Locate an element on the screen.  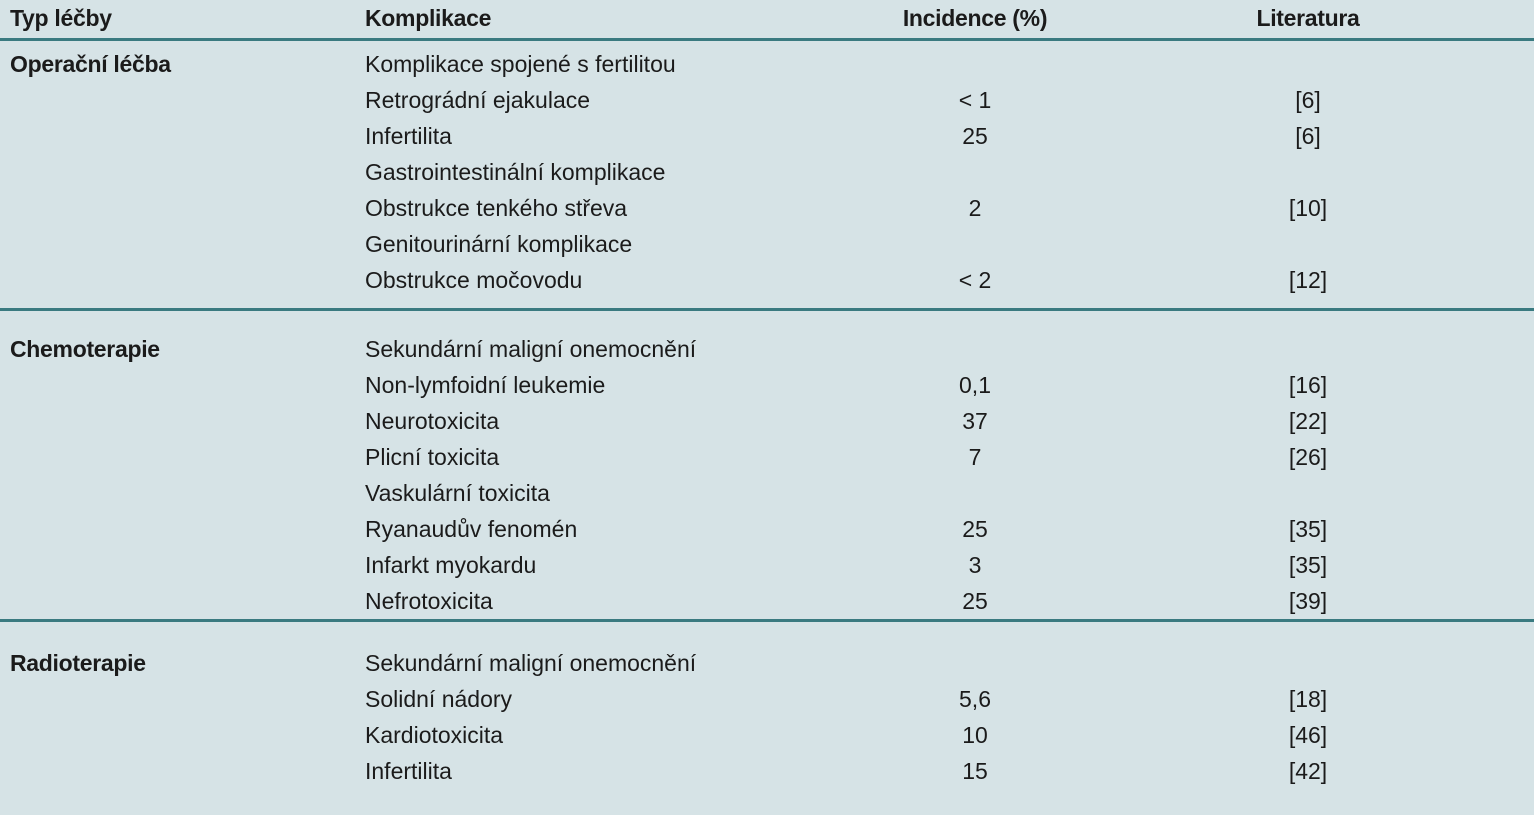
complication-cell: Infarkt myokardu is located at coordinates (451, 565).